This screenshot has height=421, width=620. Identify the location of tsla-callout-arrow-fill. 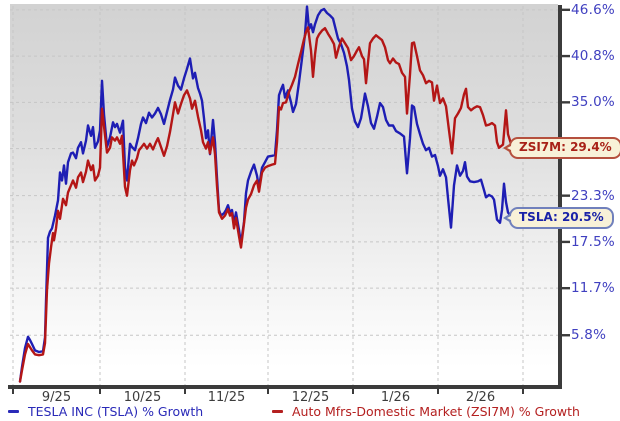
(510, 218).